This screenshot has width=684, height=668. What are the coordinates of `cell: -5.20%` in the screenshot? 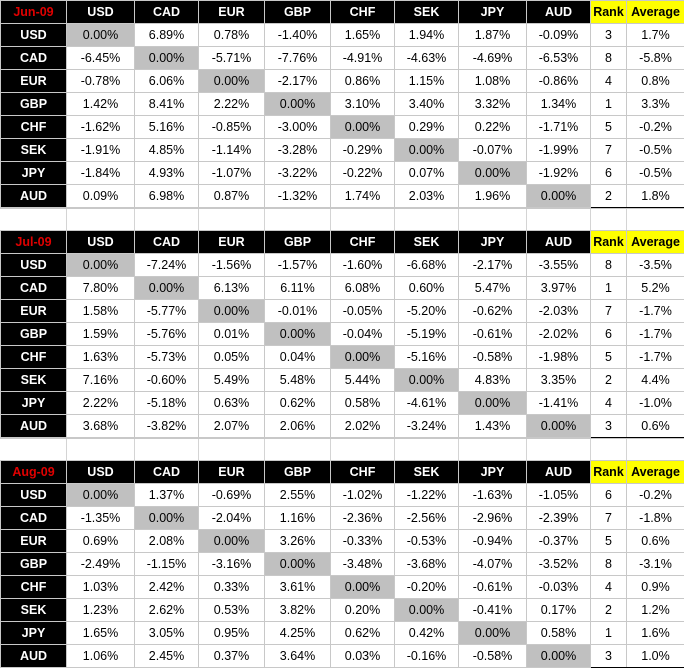 It's located at (426, 311).